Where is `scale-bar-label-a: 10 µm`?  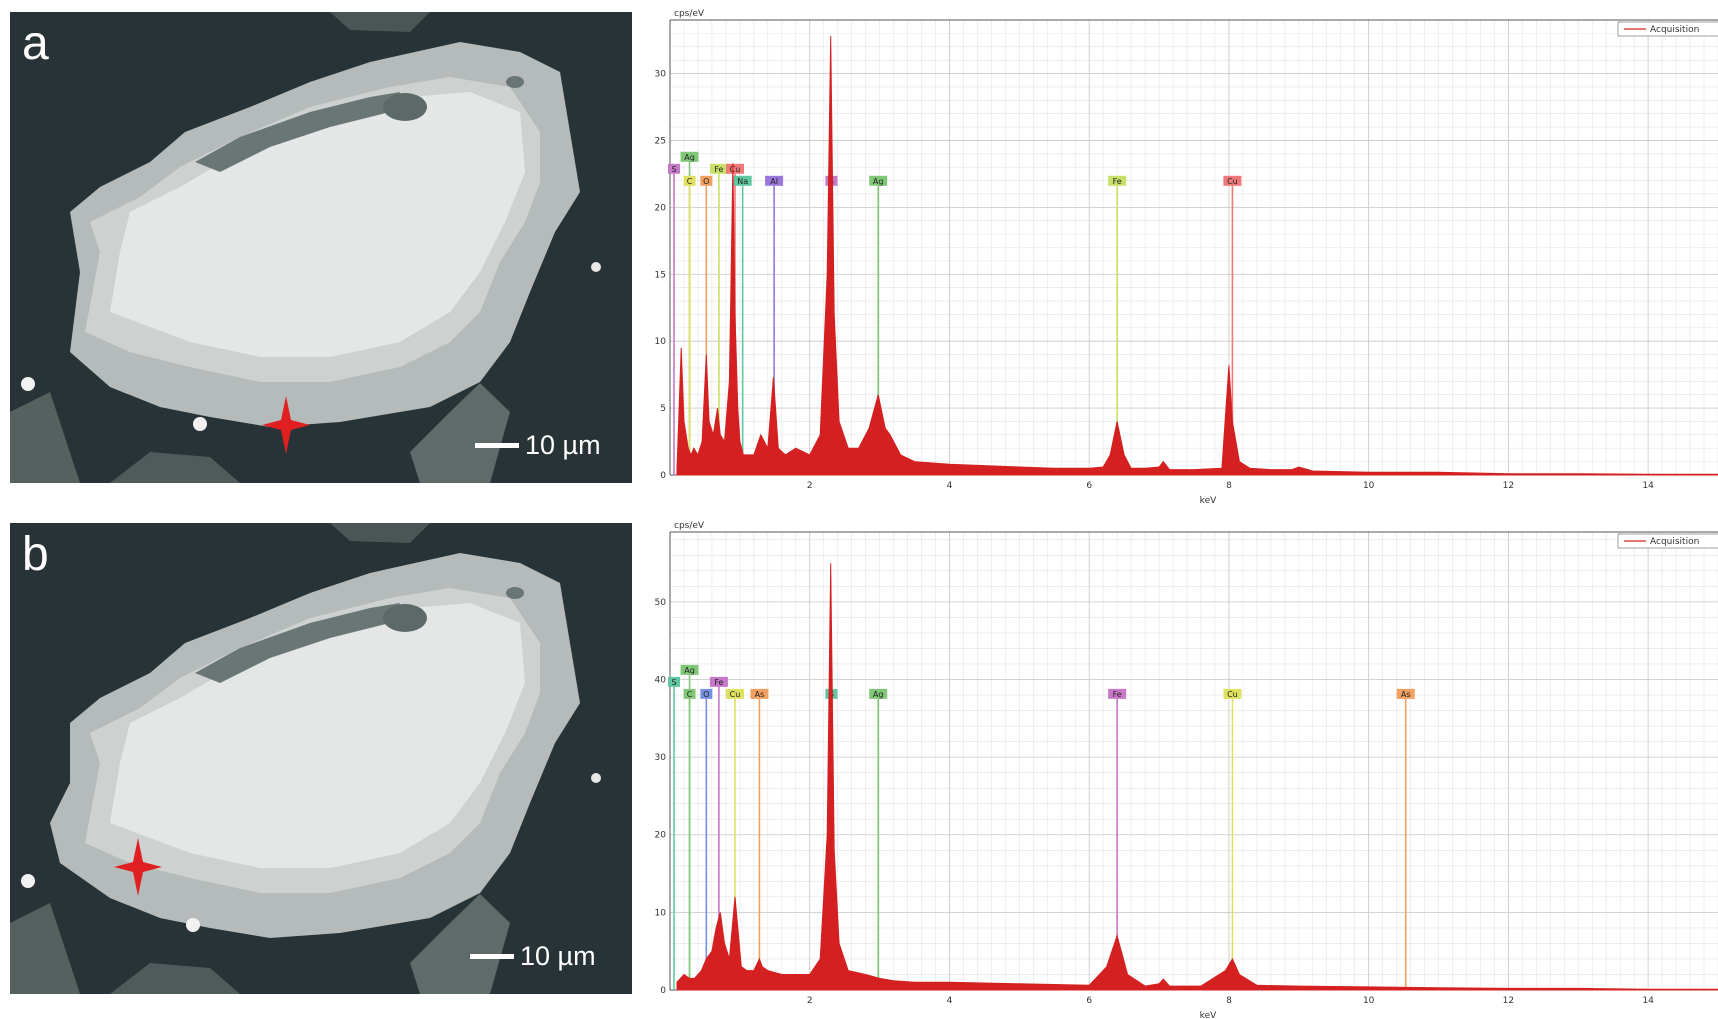 scale-bar-label-a: 10 µm is located at coordinates (563, 445).